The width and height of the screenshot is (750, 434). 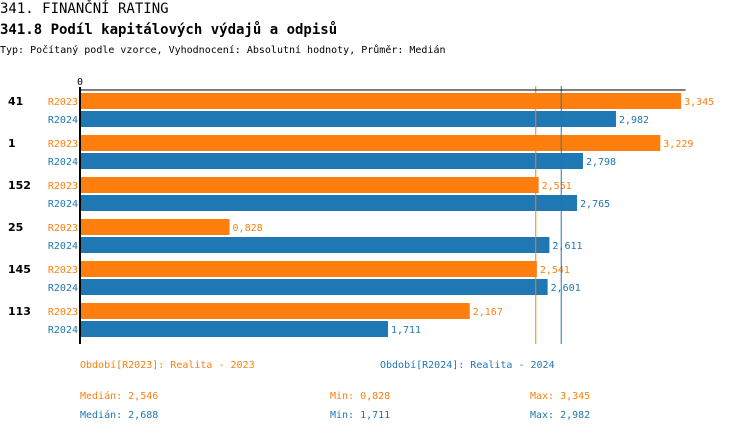 What do you see at coordinates (560, 396) in the screenshot?
I see `stat-max-r2023: Max: 3,345` at bounding box center [560, 396].